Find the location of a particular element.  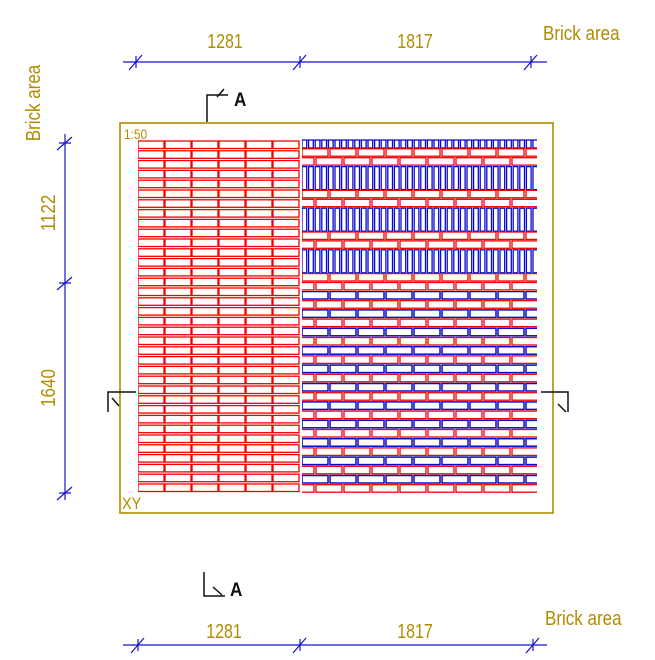

dimension-tick is located at coordinates (64, 143).